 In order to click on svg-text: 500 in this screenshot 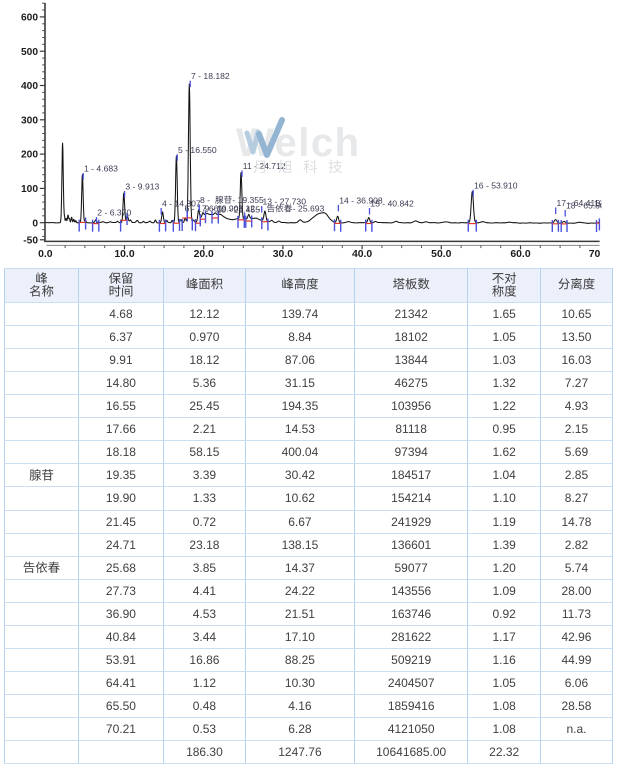, I will do `click(29, 52)`.